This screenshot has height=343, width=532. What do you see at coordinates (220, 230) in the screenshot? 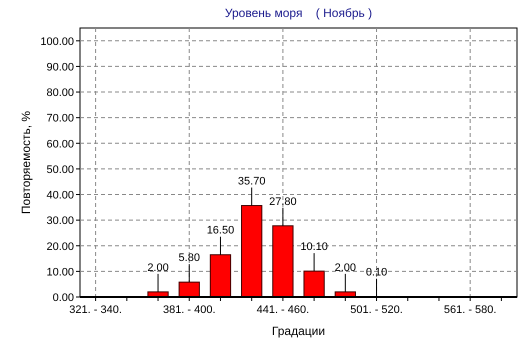
I see `data-label: 16.50` at bounding box center [220, 230].